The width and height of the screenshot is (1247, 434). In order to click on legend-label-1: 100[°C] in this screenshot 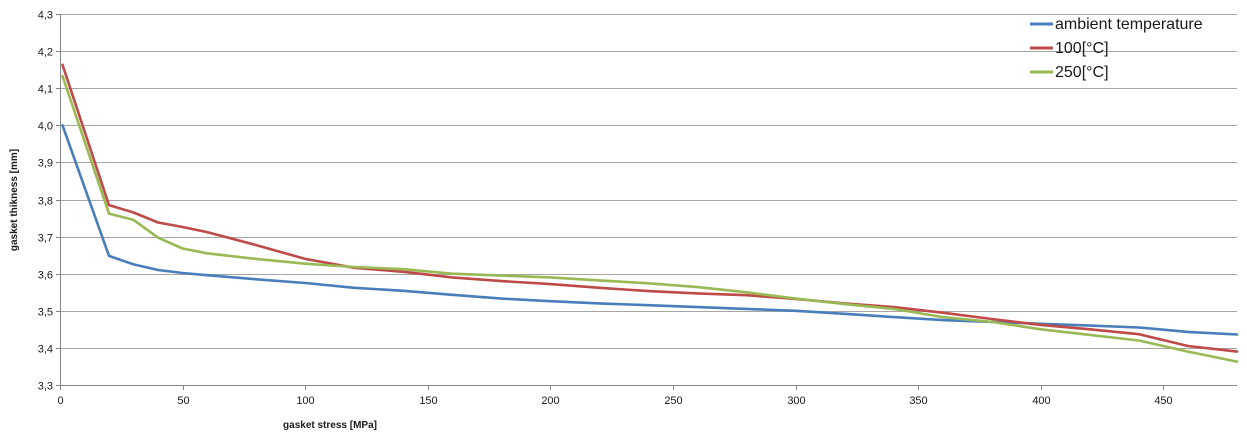, I will do `click(1082, 48)`.